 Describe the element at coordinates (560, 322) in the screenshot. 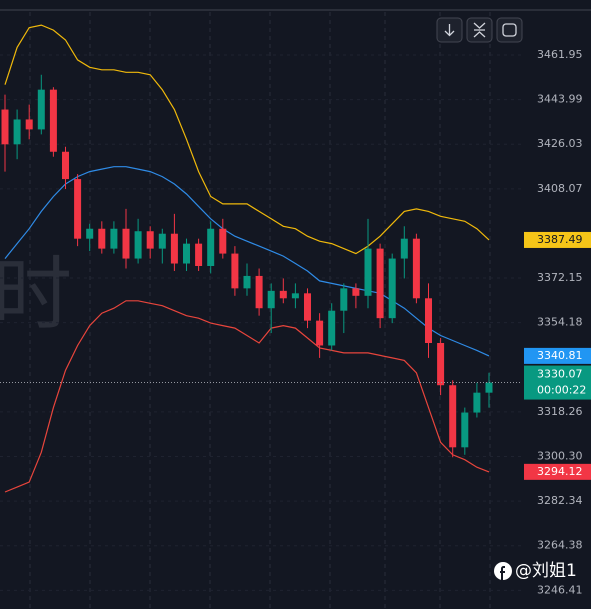

I see `y-tick-label: 3354.18` at that location.